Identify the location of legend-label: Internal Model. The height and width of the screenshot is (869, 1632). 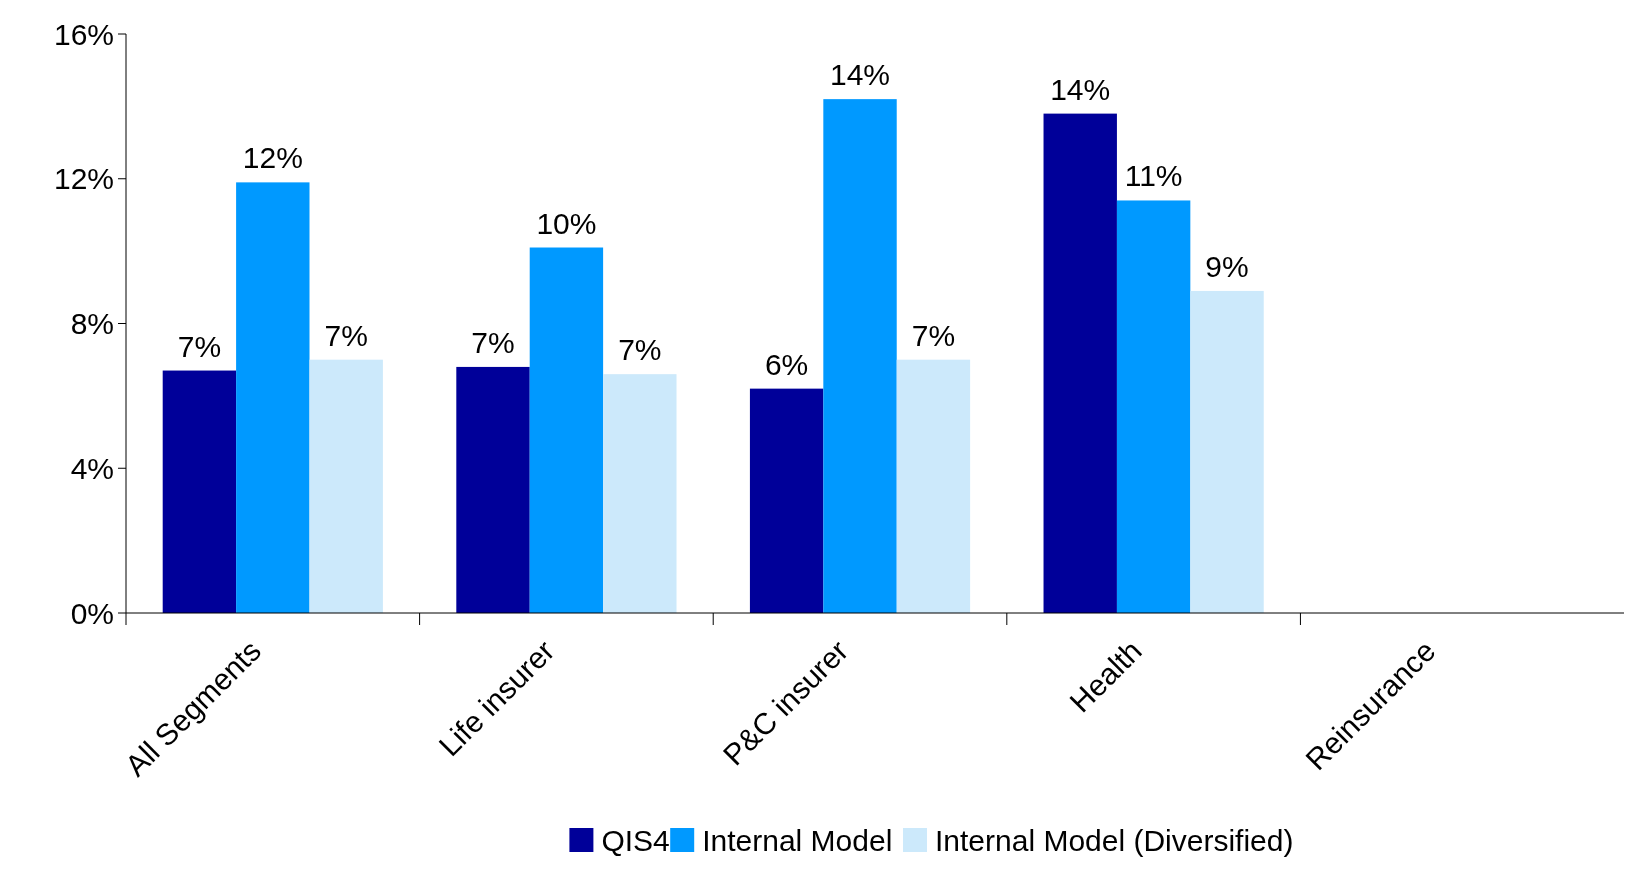
(797, 840).